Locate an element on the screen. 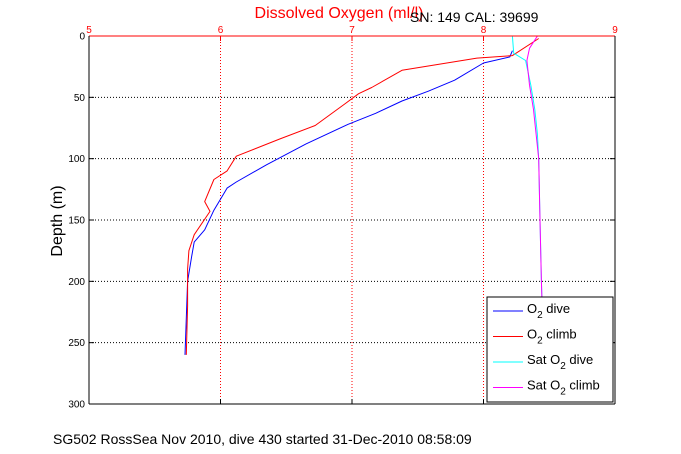  y-tick-label: 50 is located at coordinates (80, 98).